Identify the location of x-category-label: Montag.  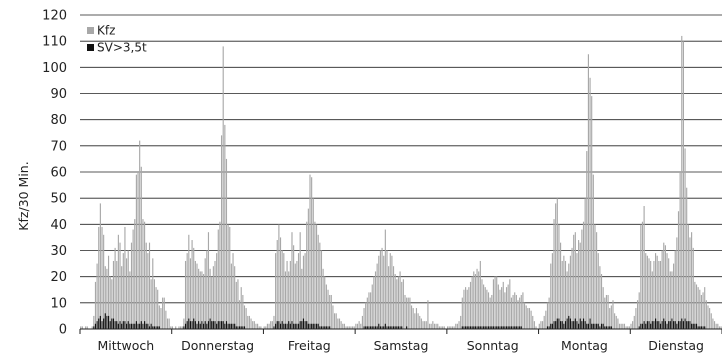
(584, 345).